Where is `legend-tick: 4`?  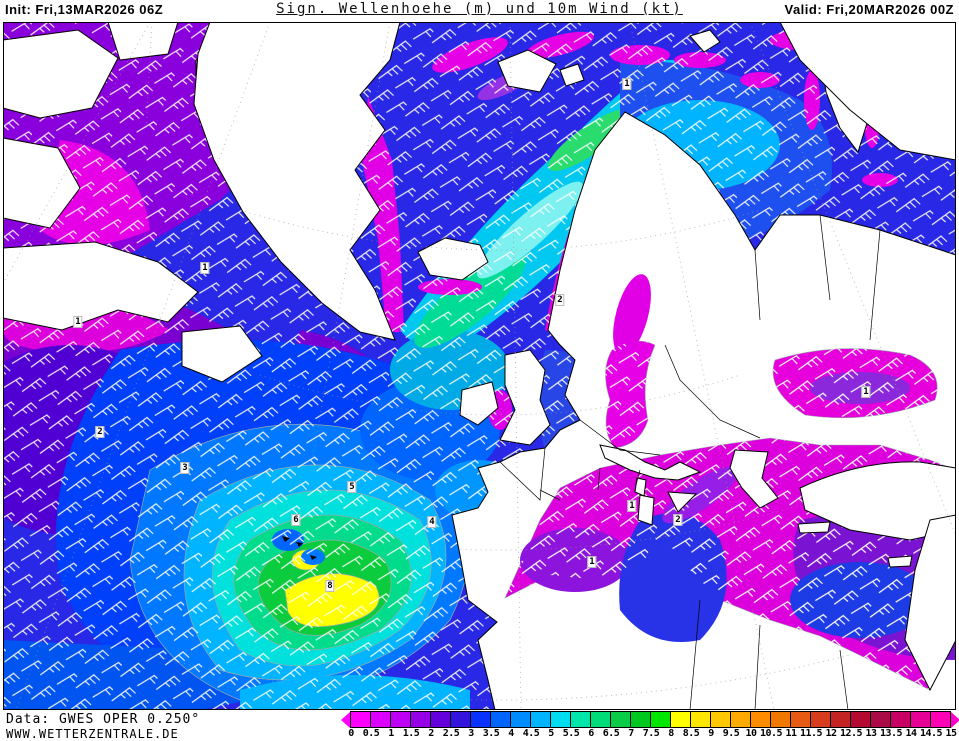 legend-tick: 4 is located at coordinates (511, 733).